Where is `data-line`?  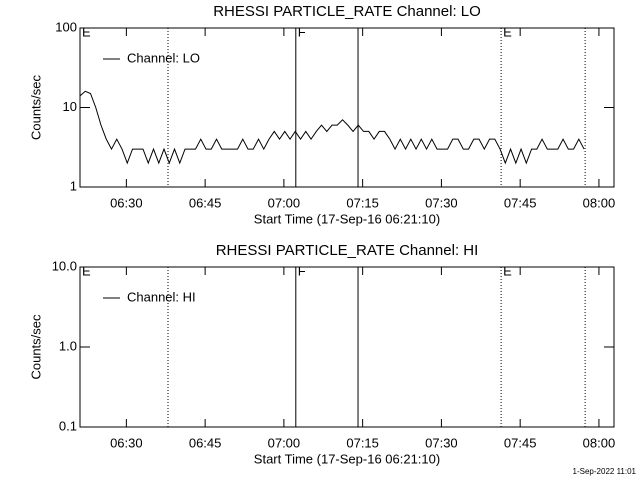 data-line is located at coordinates (332, 127).